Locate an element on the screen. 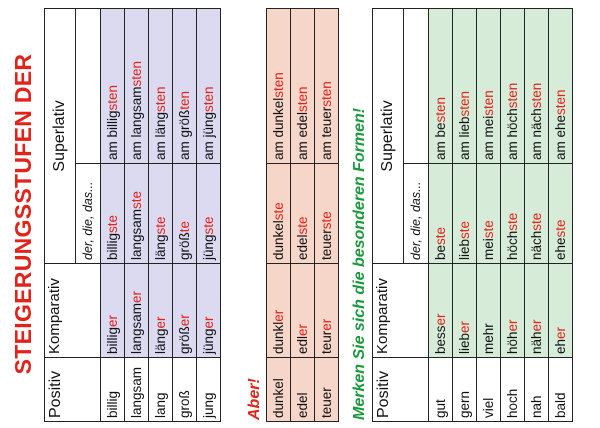 This screenshot has height=428, width=600. superlativ-cell-stem: mei is located at coordinates (488, 249).